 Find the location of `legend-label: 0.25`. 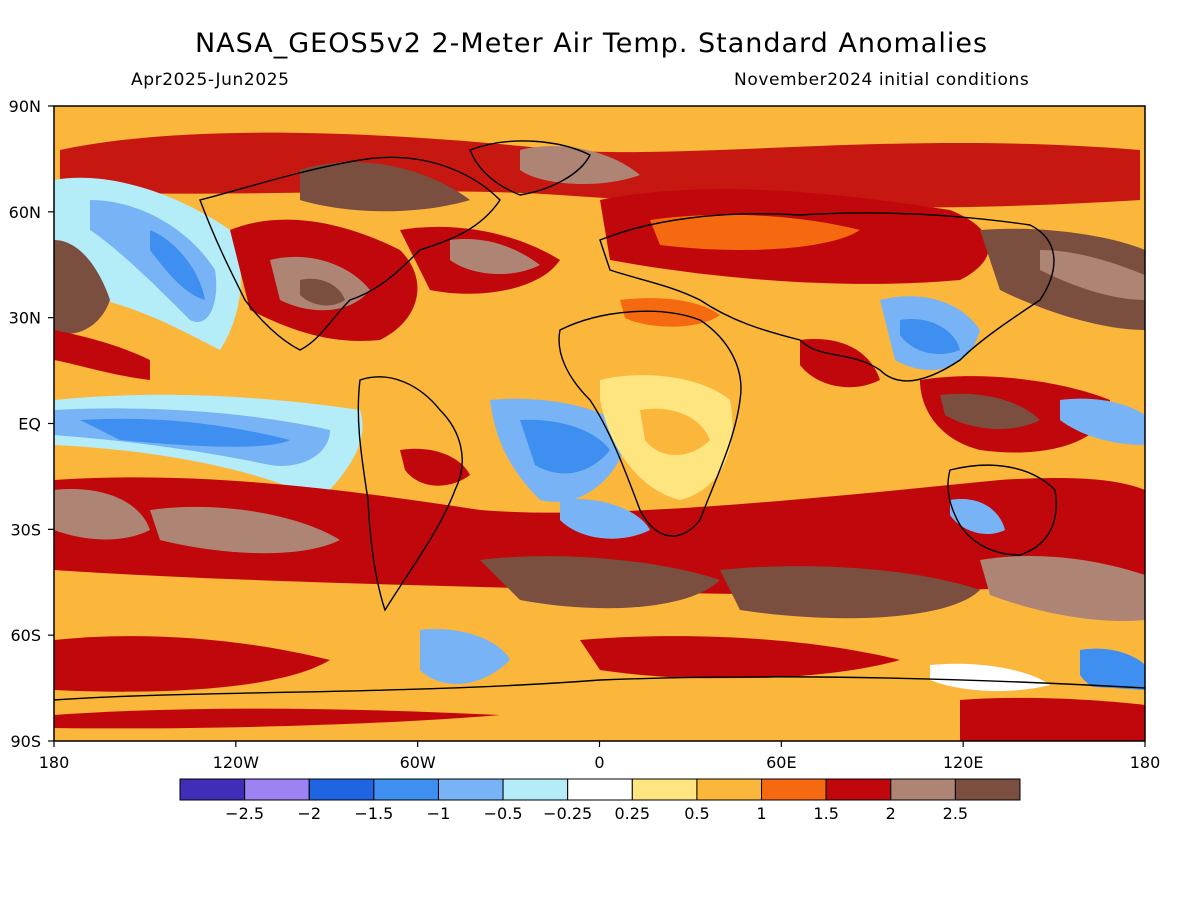

legend-label: 0.25 is located at coordinates (632, 813).